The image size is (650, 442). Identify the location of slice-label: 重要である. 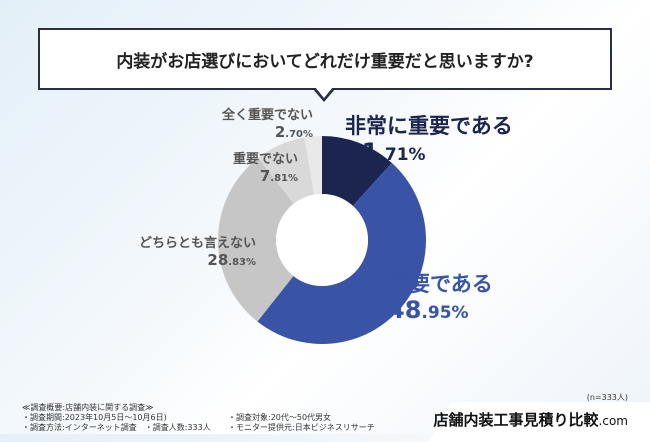
(440, 284).